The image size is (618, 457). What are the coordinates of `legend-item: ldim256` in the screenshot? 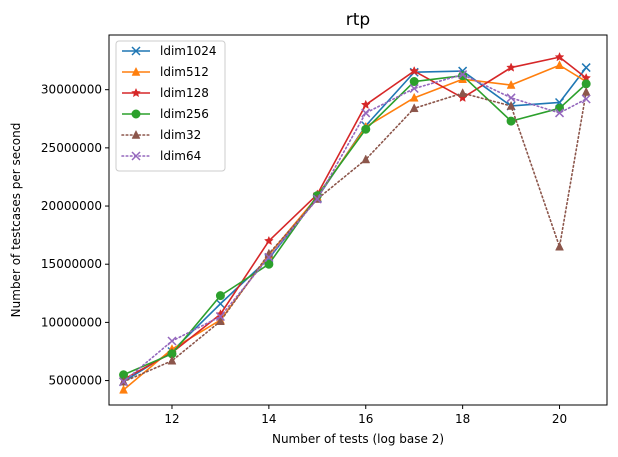 It's located at (165, 114).